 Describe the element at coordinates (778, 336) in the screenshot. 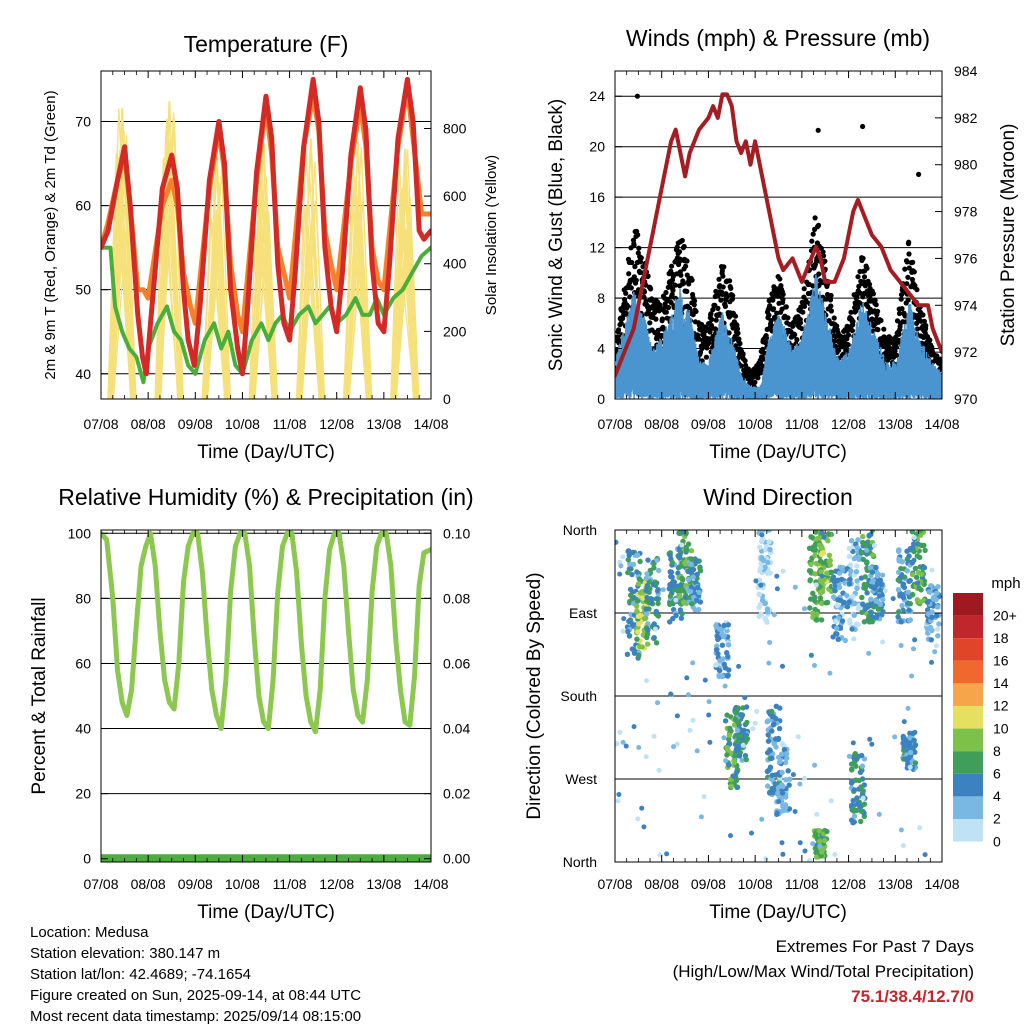

I see `wind-trace` at that location.